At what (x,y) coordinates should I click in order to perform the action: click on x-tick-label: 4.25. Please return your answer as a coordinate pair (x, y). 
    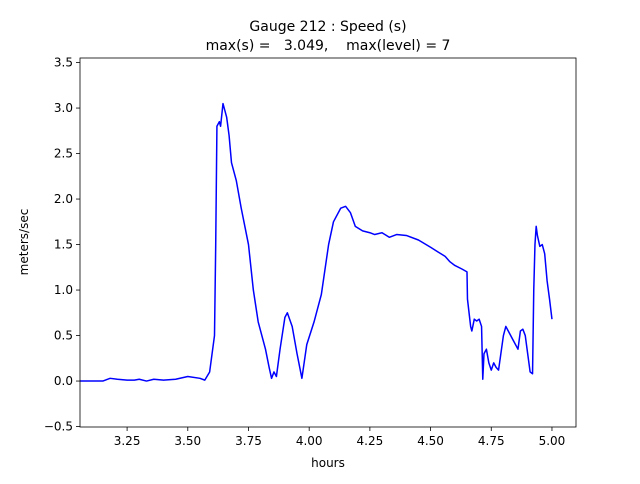
    Looking at the image, I should click on (370, 441).